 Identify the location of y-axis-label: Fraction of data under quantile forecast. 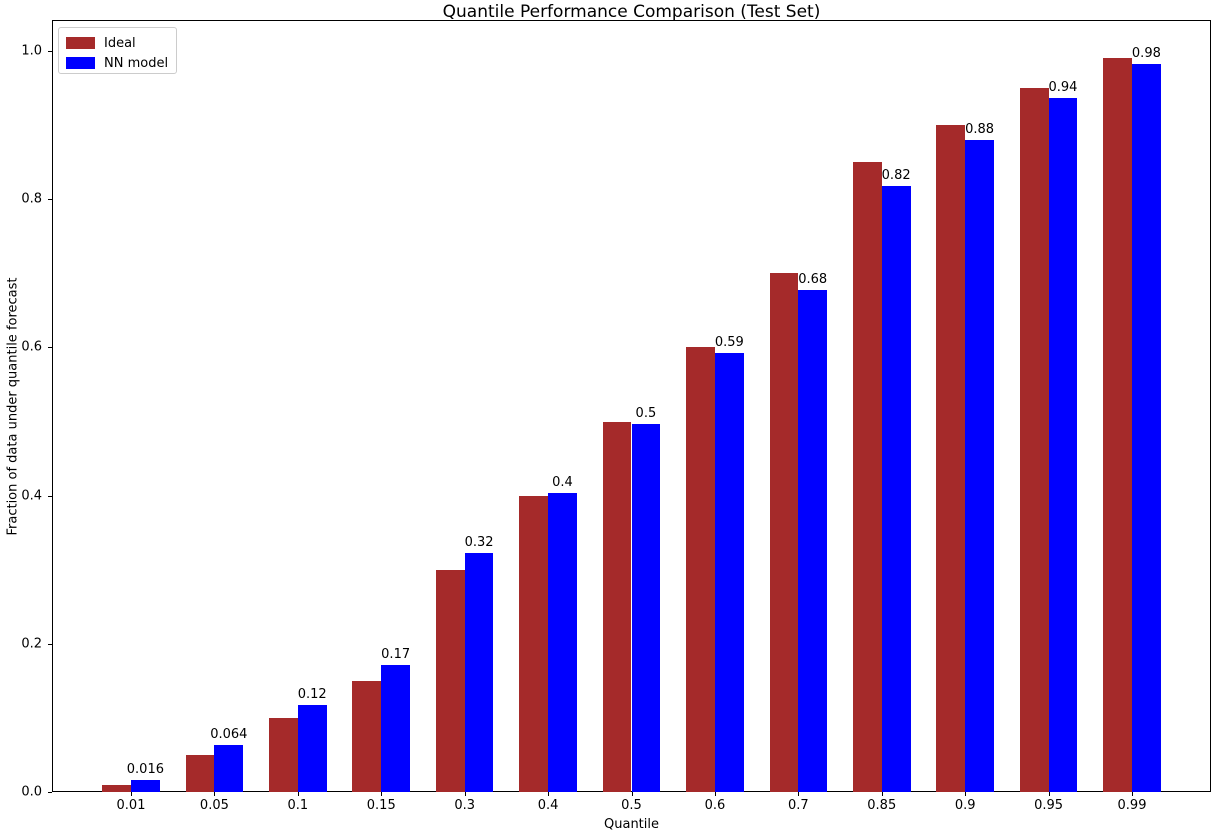
(13, 406).